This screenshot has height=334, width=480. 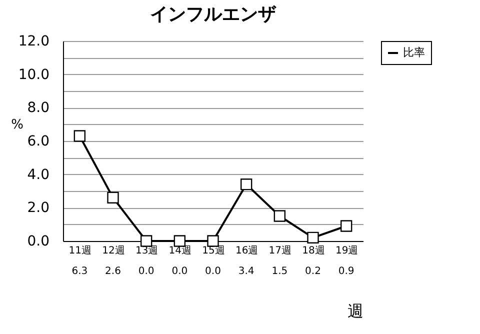 What do you see at coordinates (113, 271) in the screenshot?
I see `data-label: 2.6` at bounding box center [113, 271].